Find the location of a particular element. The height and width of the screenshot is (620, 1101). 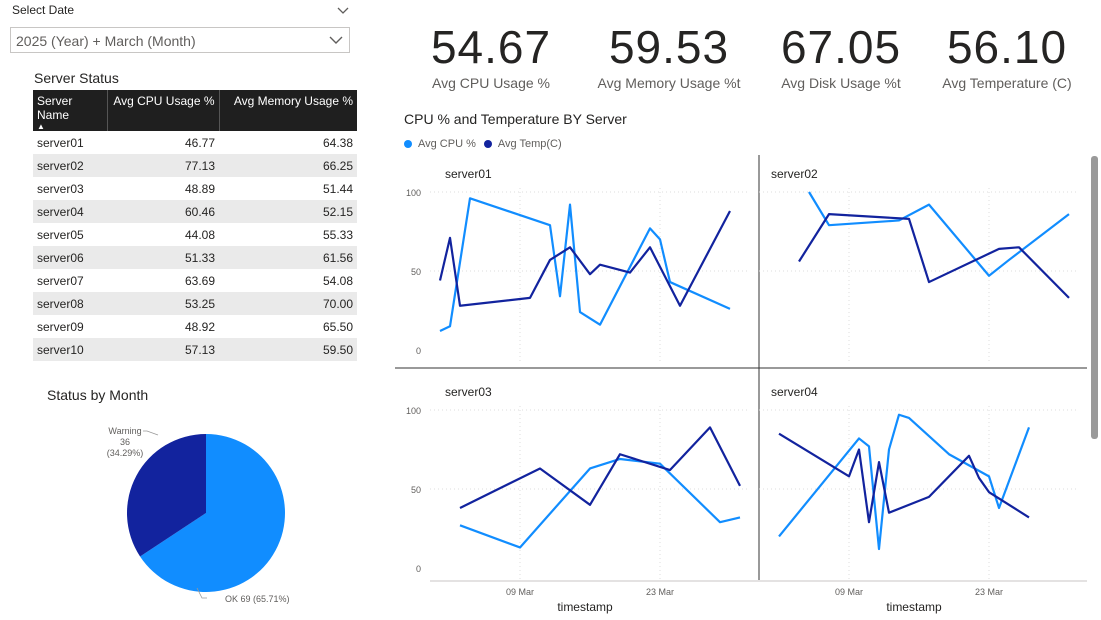

panel-label-server01: server01 is located at coordinates (468, 174).